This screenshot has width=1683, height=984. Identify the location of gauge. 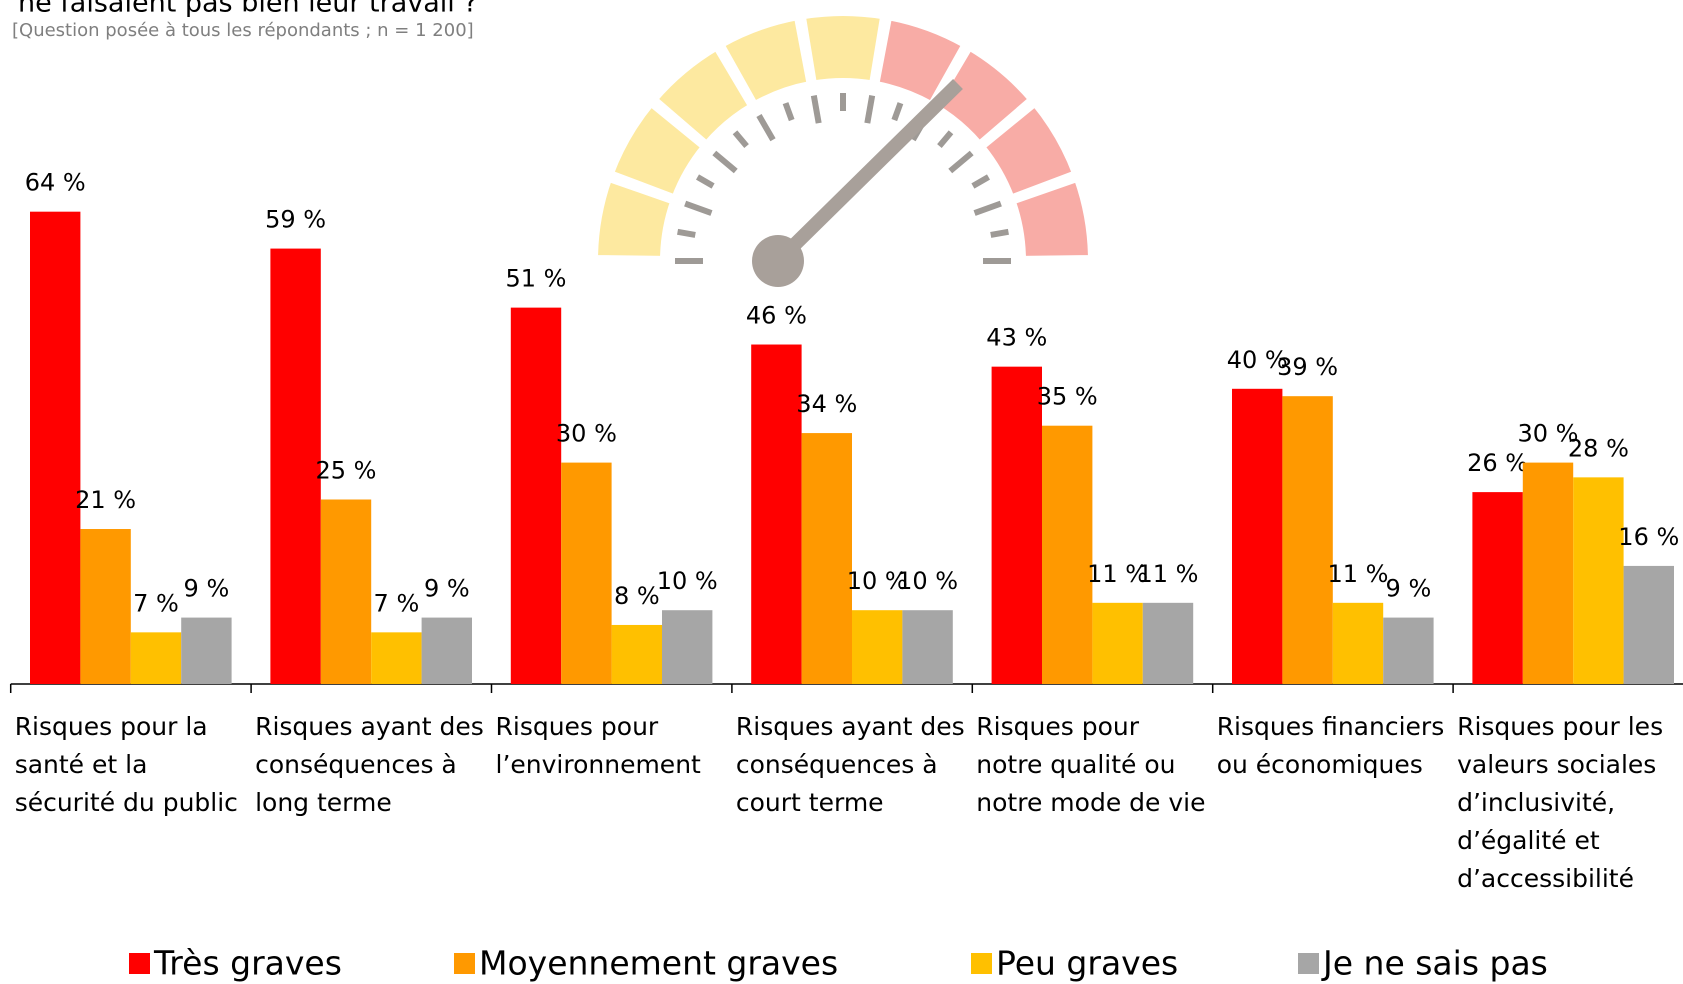
(843, 148).